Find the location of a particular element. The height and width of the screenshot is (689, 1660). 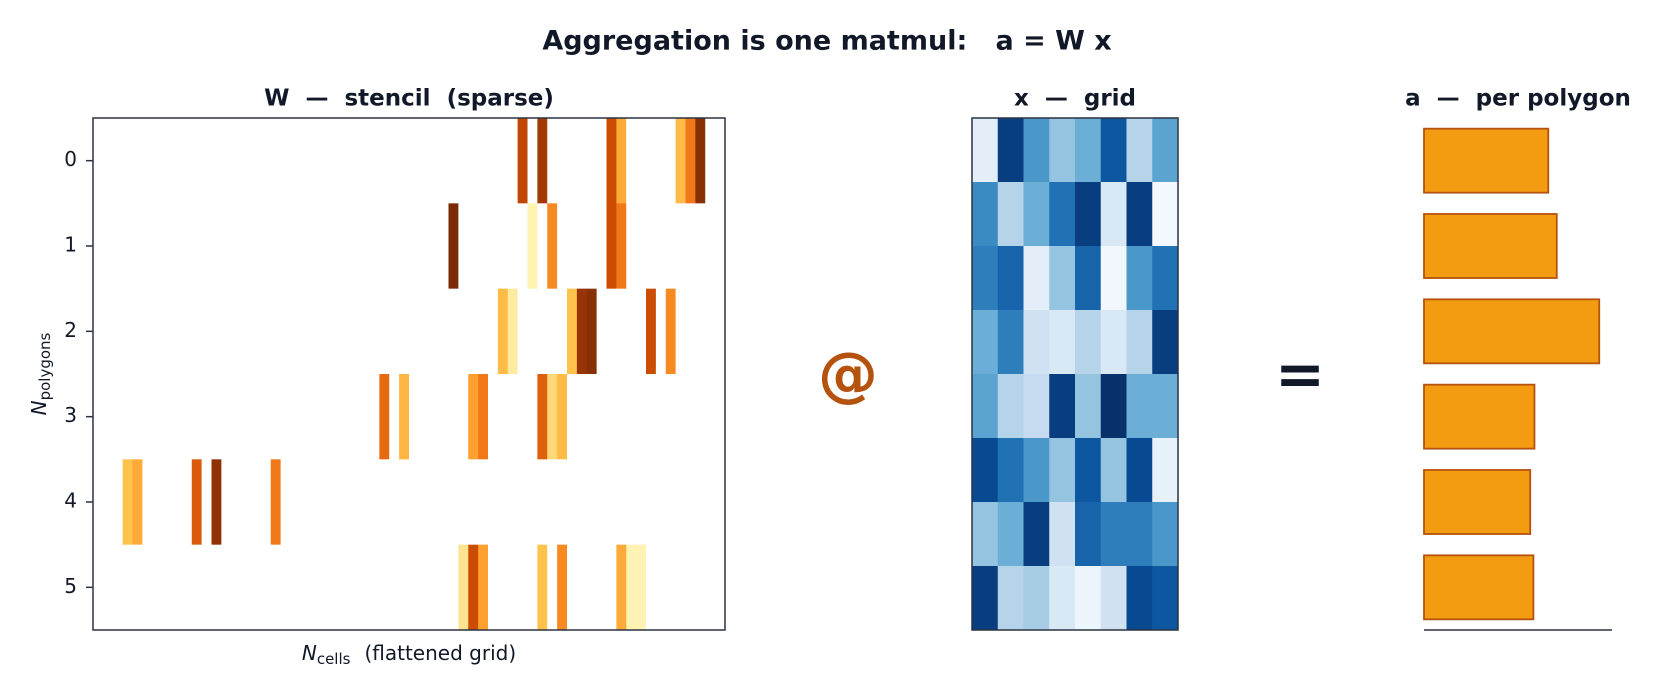

x-label-sub: cells is located at coordinates (334, 659).